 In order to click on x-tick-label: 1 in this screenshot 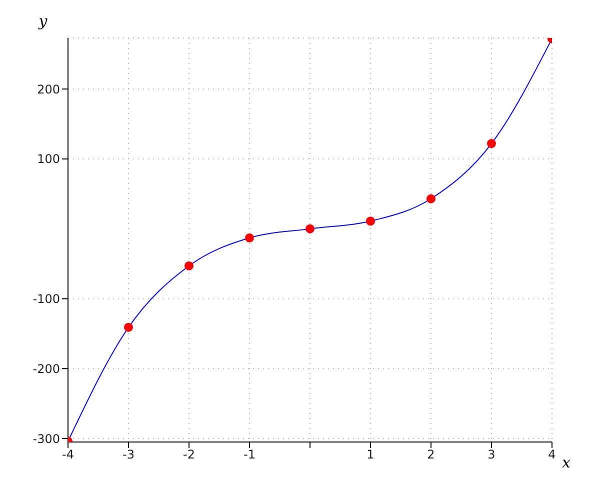, I will do `click(370, 455)`.